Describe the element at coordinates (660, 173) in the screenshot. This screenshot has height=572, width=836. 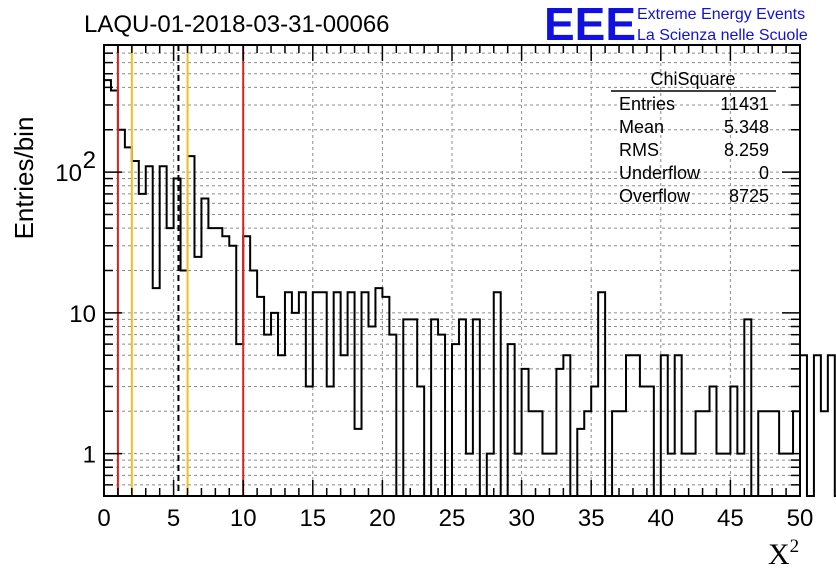
I see `stats-label: Underflow` at that location.